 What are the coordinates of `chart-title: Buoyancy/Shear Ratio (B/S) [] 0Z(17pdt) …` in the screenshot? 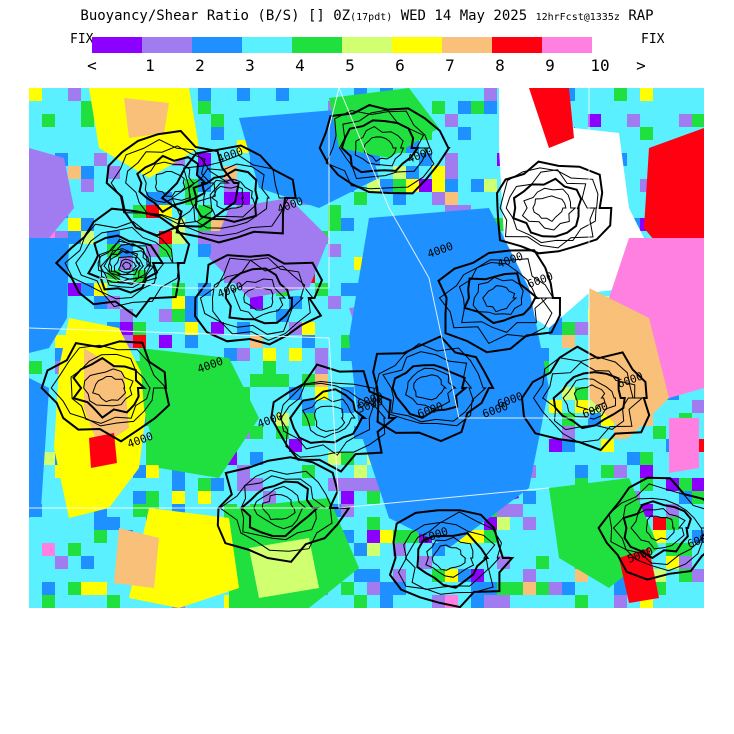 It's located at (367, 16).